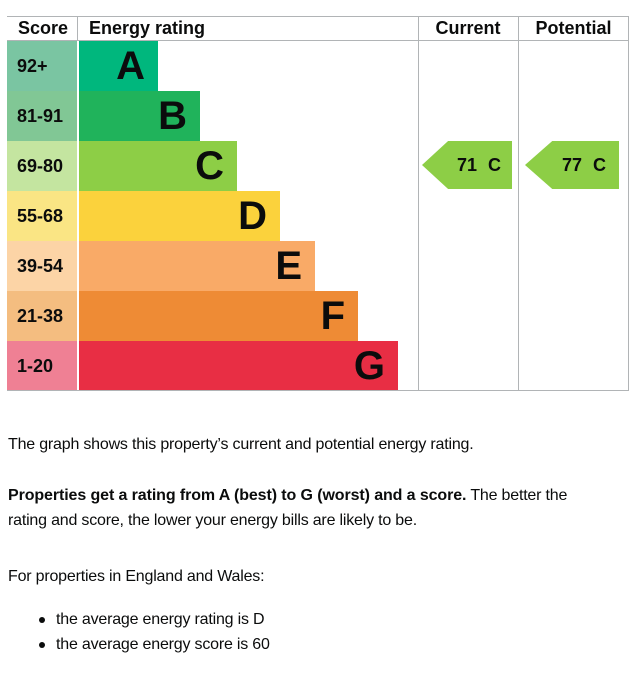  What do you see at coordinates (288, 266) in the screenshot?
I see `band-letter-e: E` at bounding box center [288, 266].